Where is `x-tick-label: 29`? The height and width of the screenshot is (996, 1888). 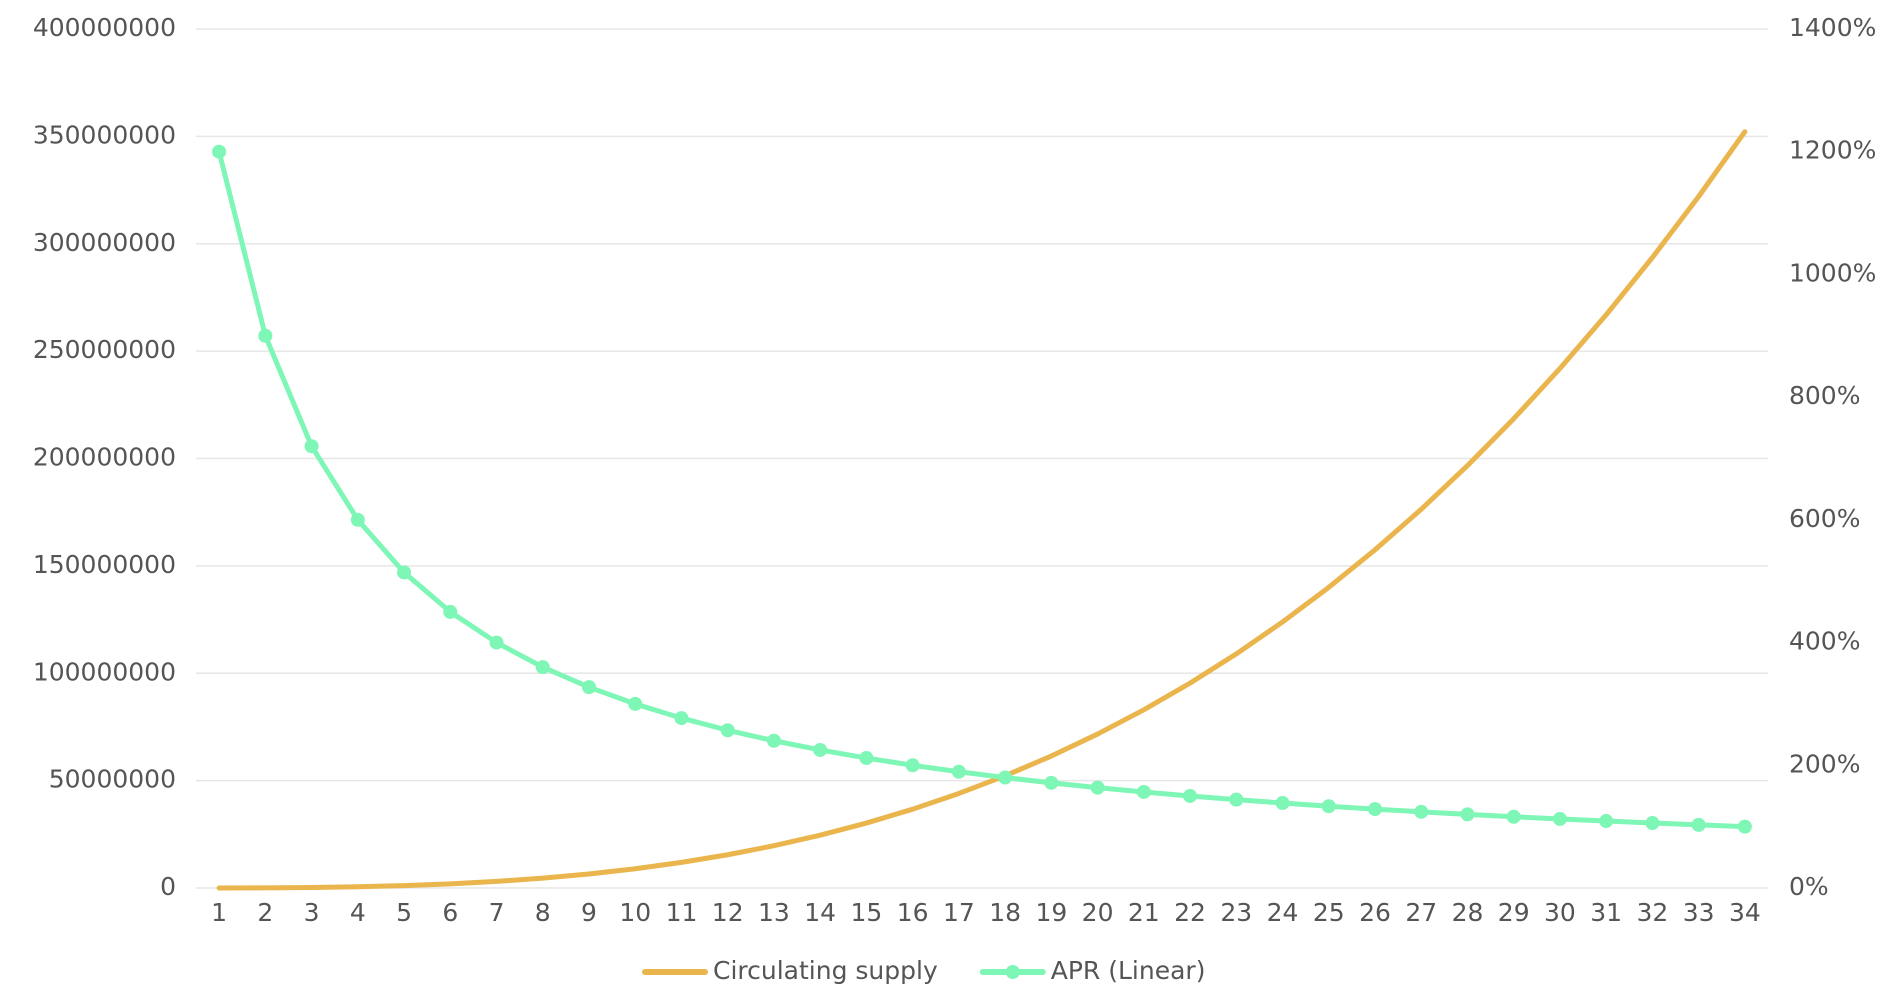
x-tick-label: 29 is located at coordinates (1514, 912).